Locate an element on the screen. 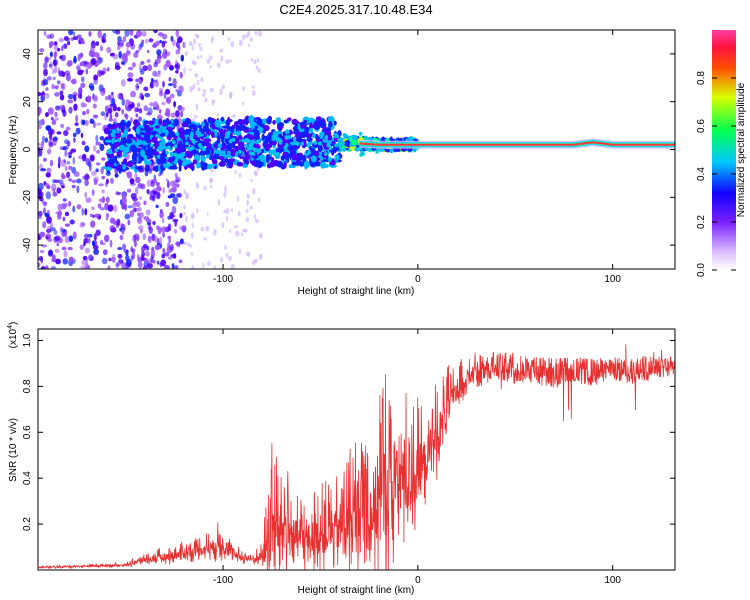  colorbar-tick-label: 0.8 is located at coordinates (701, 78).